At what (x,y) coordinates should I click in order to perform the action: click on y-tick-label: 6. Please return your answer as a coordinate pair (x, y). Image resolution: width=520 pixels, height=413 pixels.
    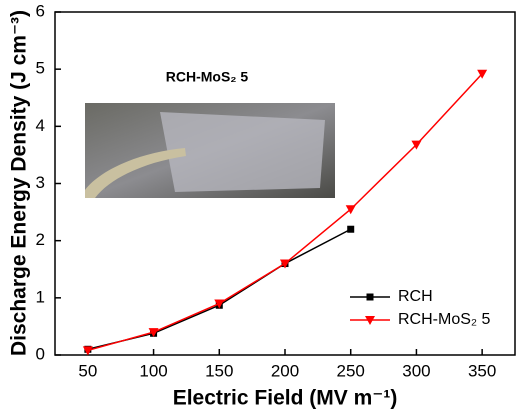
    Looking at the image, I should click on (40, 10).